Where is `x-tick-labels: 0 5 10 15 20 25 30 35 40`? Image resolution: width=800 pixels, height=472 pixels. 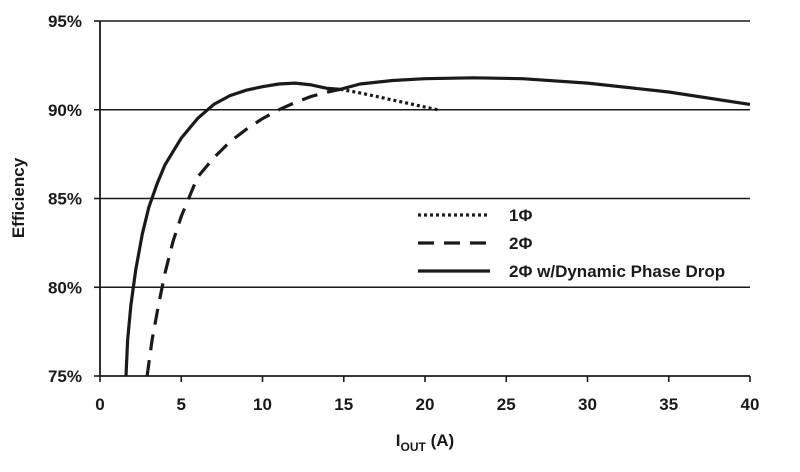
x-tick-labels: 0 5 10 15 20 25 30 35 40 is located at coordinates (427, 404).